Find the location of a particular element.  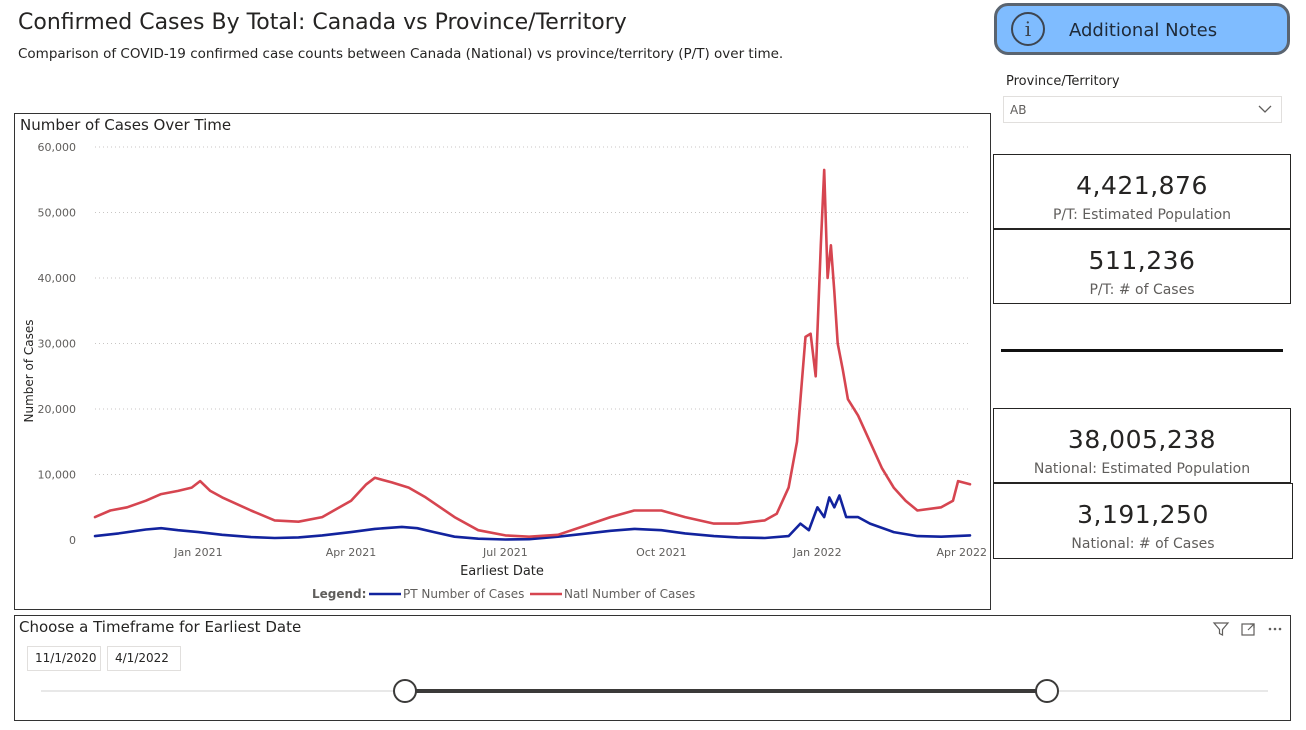

slider-start-handle is located at coordinates (405, 691).